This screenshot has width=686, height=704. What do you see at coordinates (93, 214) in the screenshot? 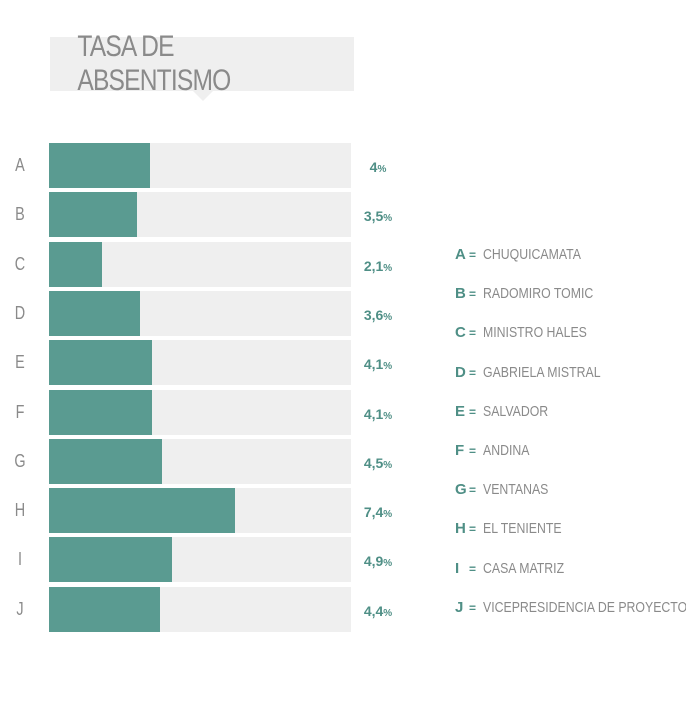
I see `bar-b` at bounding box center [93, 214].